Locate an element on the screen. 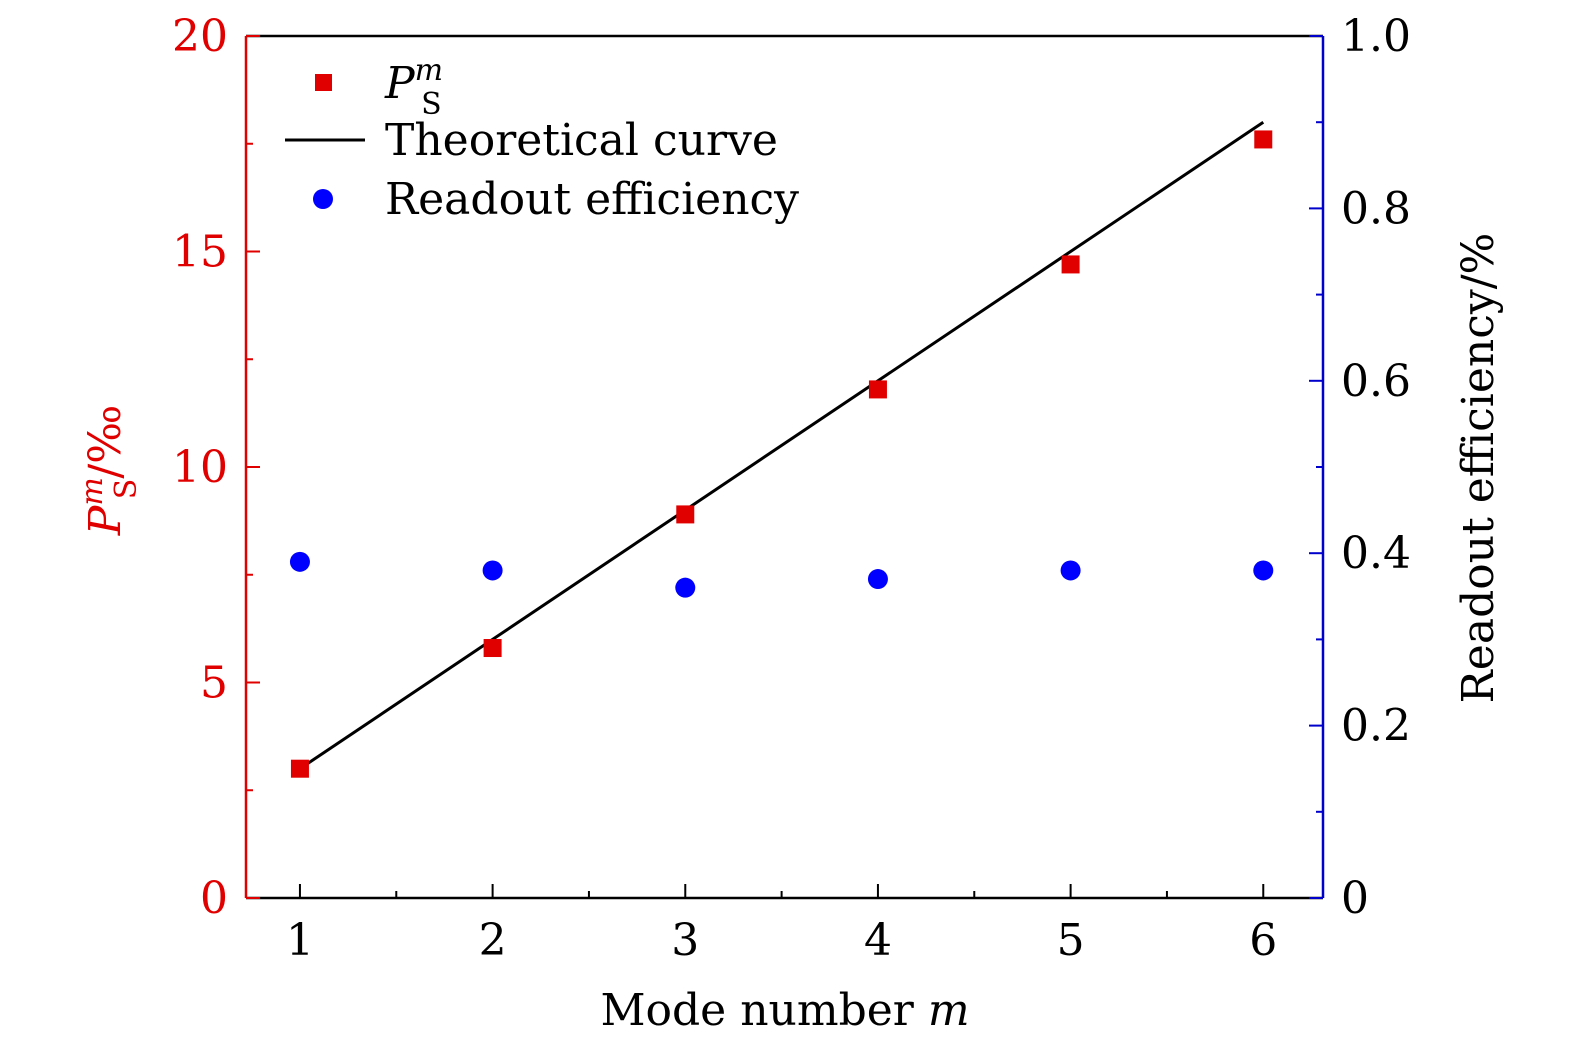 Image resolution: width=1575 pixels, height=1053 pixels. left-y-tick-label: 15 is located at coordinates (200, 252).